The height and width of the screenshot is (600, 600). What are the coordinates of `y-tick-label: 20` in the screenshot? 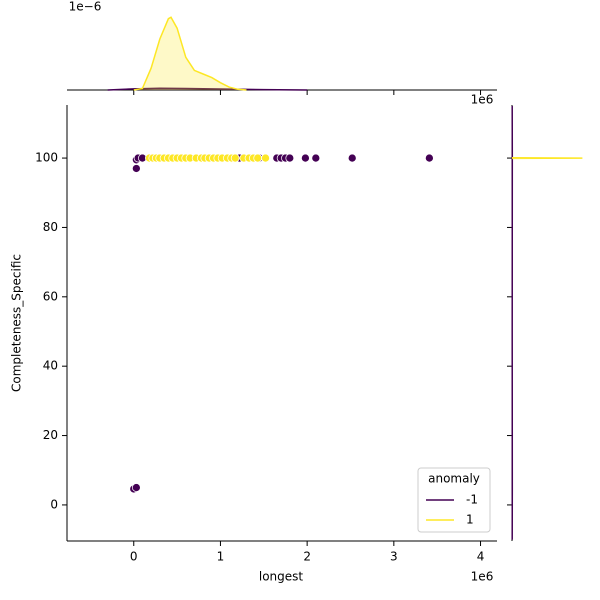 It's located at (50, 435).